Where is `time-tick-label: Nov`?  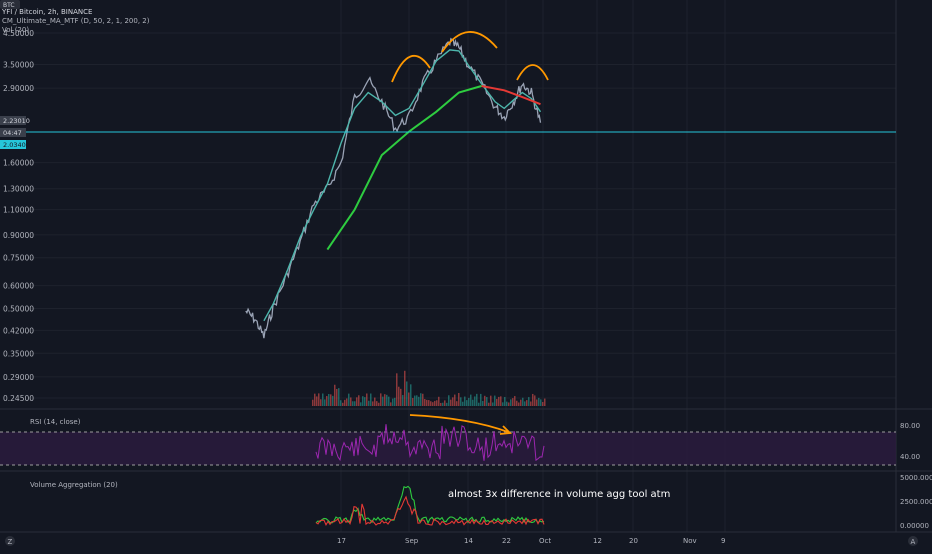 time-tick-label: Nov is located at coordinates (690, 541).